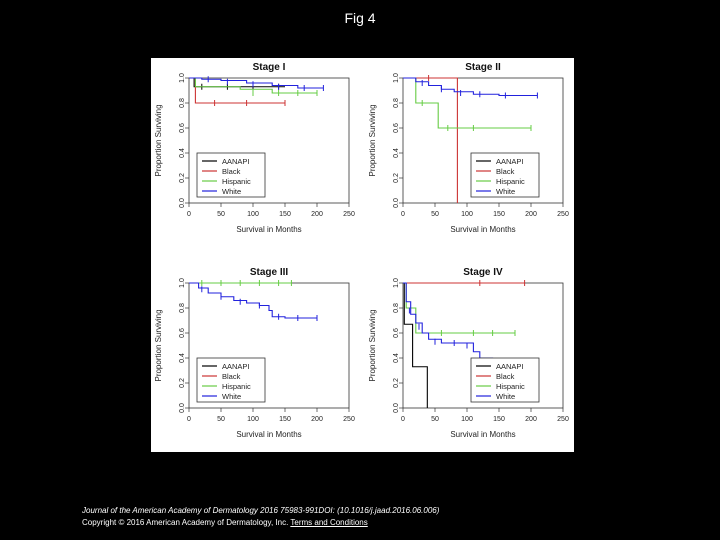 Image resolution: width=720 pixels, height=540 pixels. I want to click on series-line-hispanic, so click(253, 85).